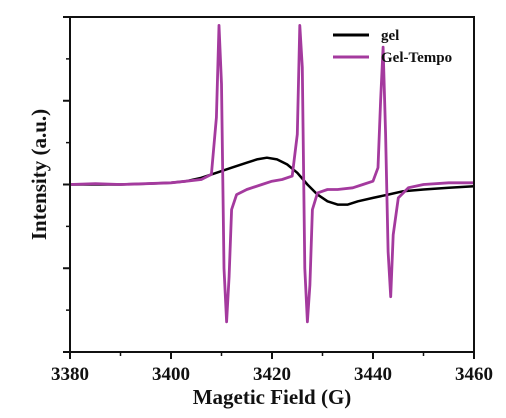 The image size is (506, 418). Describe the element at coordinates (70, 374) in the screenshot. I see `x-tick-label: 3380` at that location.